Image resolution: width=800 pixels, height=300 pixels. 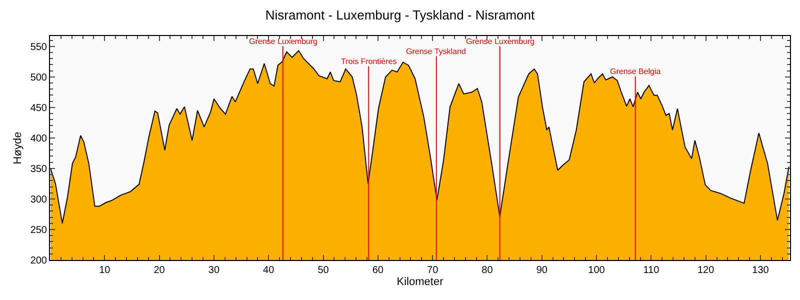 I want to click on y-tick-label: 350, so click(x=39, y=169).